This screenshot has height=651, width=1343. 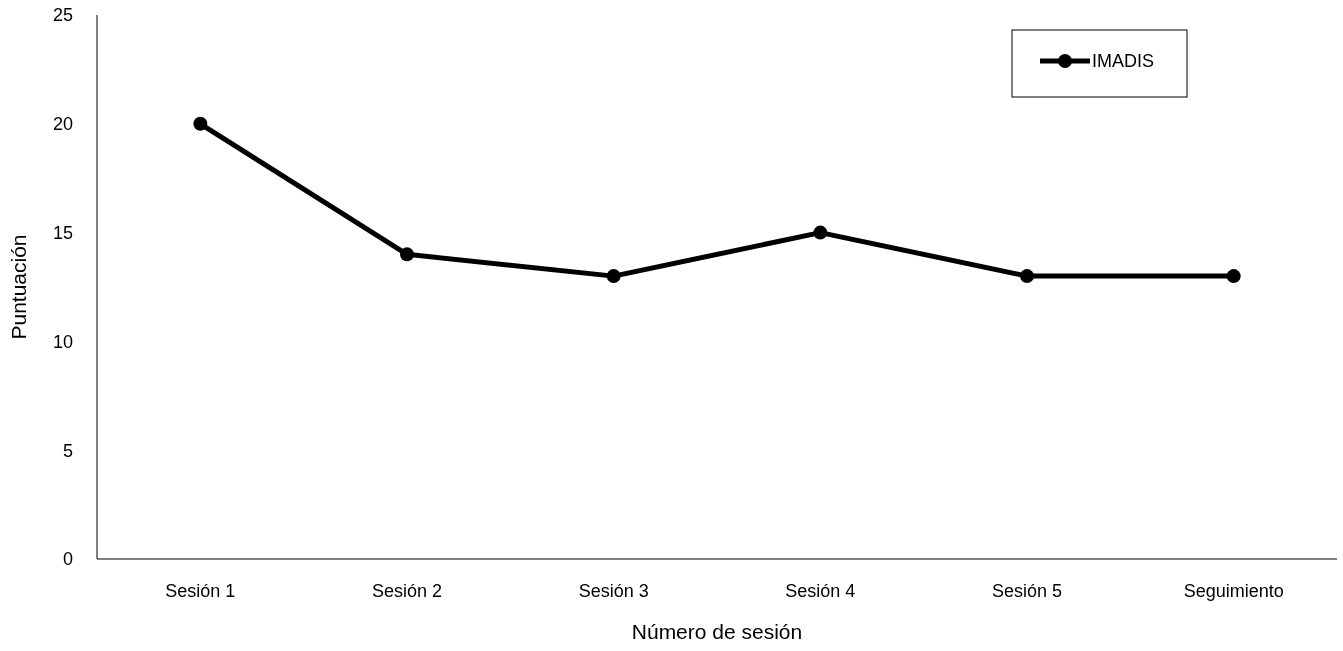 What do you see at coordinates (18, 287) in the screenshot?
I see `y-axis-title: Puntuación` at bounding box center [18, 287].